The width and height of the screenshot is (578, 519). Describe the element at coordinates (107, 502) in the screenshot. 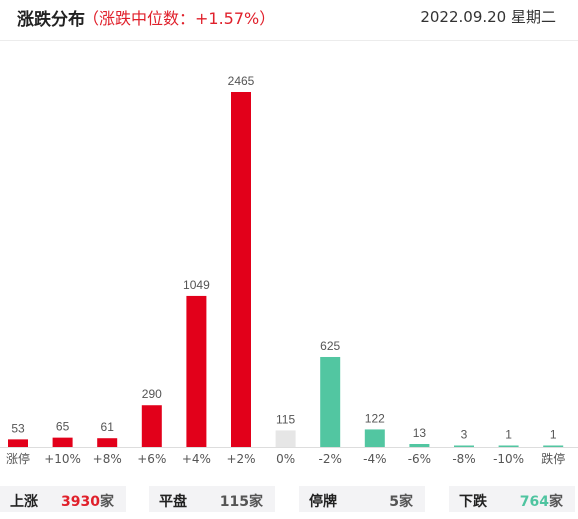

I see `stat-up-unit: 家` at that location.